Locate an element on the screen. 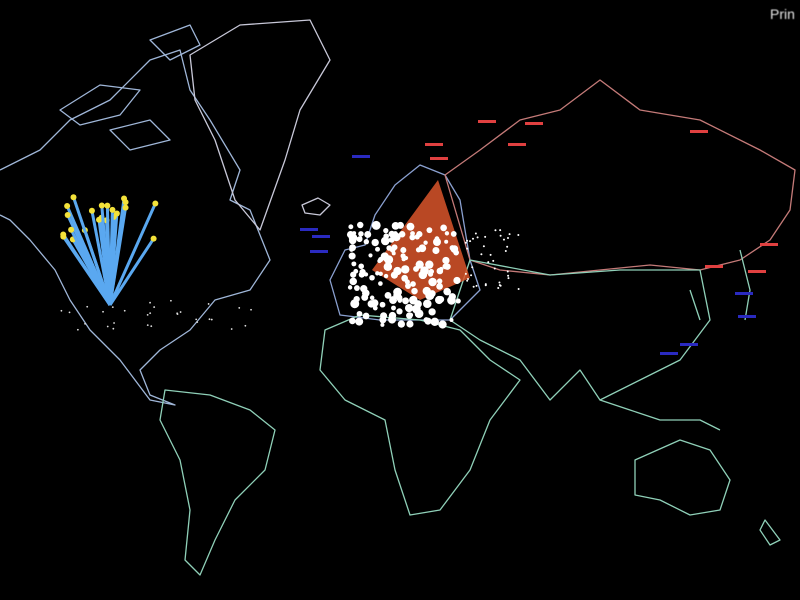 This screenshot has width=800, height=600. australia-outline is located at coordinates (682, 477).